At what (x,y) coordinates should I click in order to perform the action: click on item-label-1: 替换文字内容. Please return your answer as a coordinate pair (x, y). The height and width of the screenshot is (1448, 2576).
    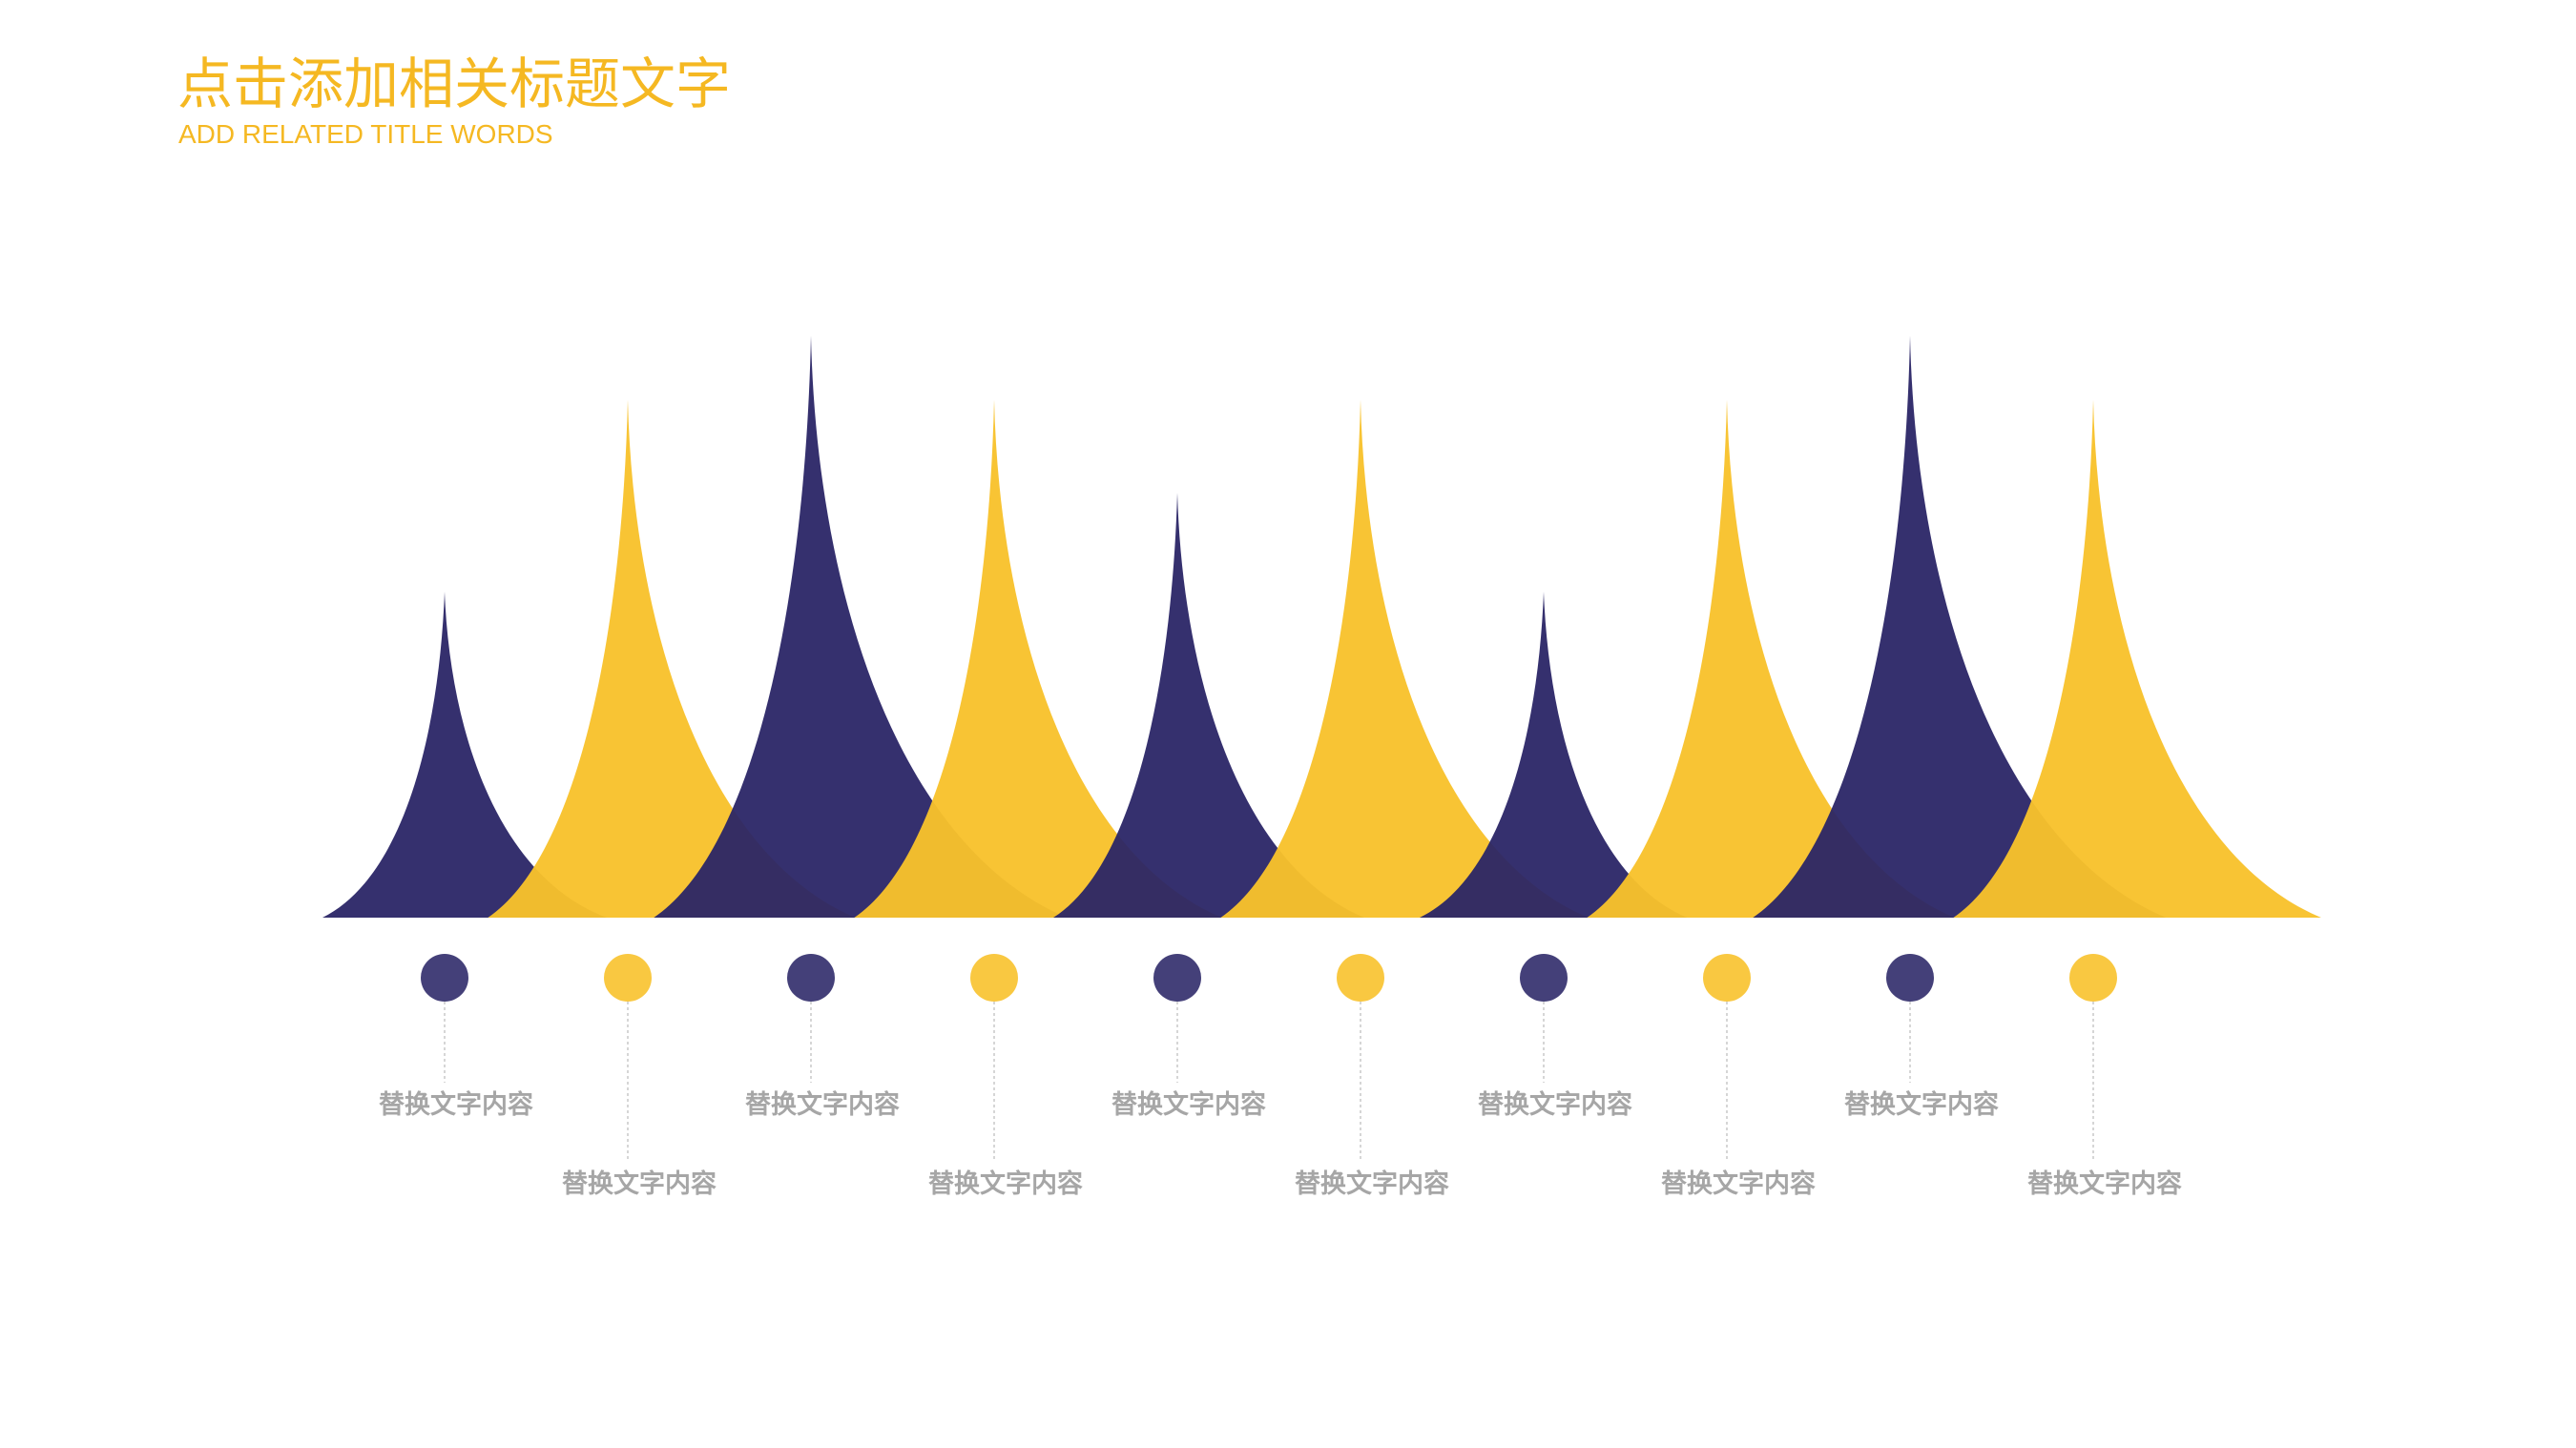
    Looking at the image, I should click on (456, 1105).